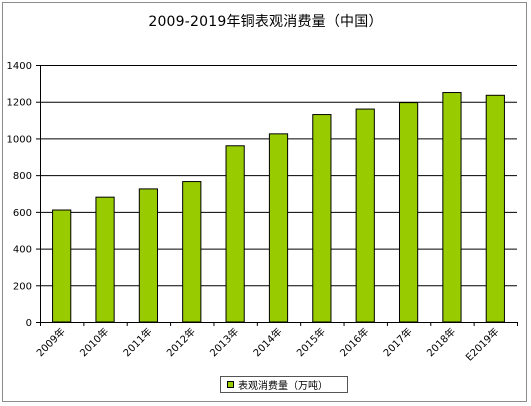 The image size is (531, 406). I want to click on legend-swatch, so click(230, 384).